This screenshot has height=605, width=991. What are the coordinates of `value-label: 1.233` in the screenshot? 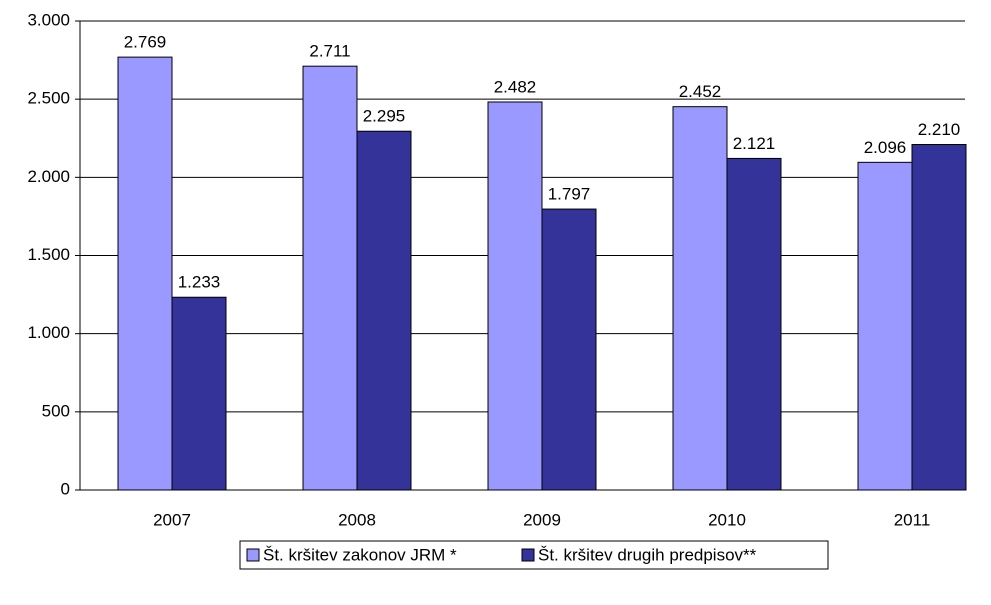 It's located at (199, 282).